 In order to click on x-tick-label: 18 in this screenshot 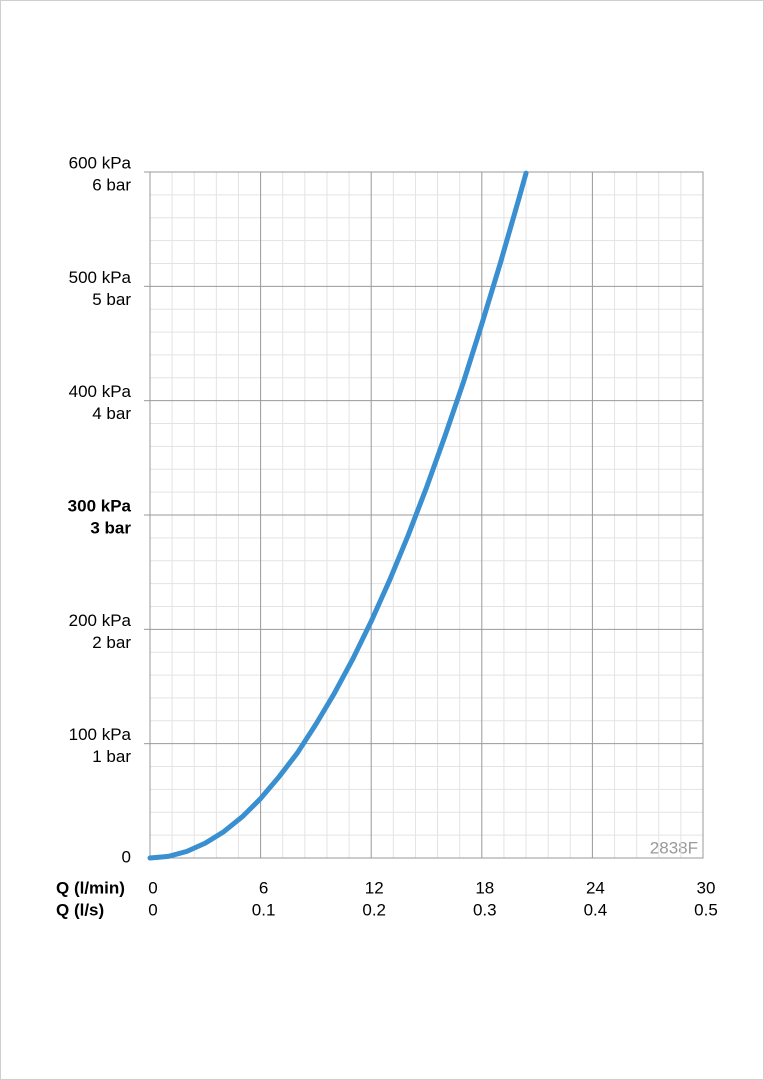, I will do `click(484, 887)`.